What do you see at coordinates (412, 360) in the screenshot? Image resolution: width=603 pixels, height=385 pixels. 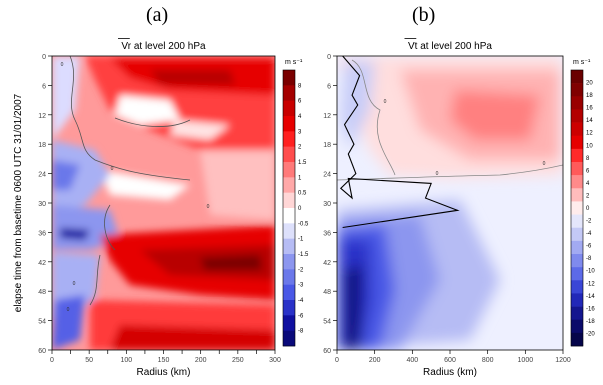 I see `x-tick-label: 400` at bounding box center [412, 360].